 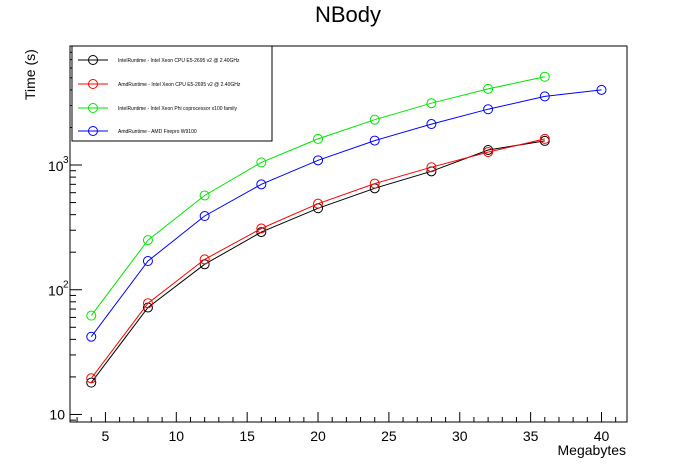 I want to click on legend-box, so click(x=172, y=93).